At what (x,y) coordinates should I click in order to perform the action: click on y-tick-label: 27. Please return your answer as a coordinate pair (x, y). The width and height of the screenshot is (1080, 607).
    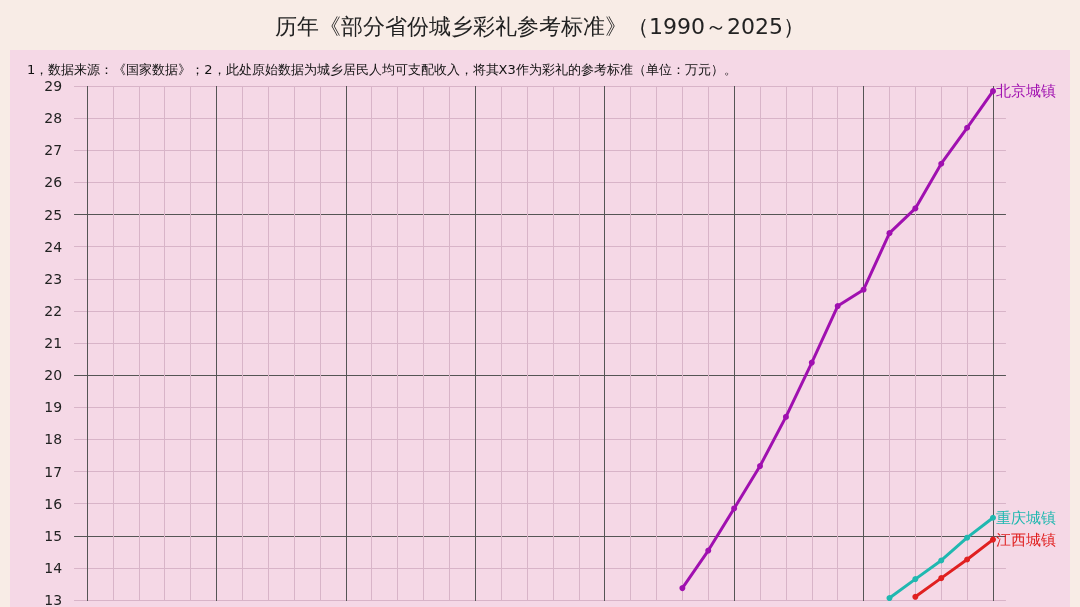
    Looking at the image, I should click on (53, 150).